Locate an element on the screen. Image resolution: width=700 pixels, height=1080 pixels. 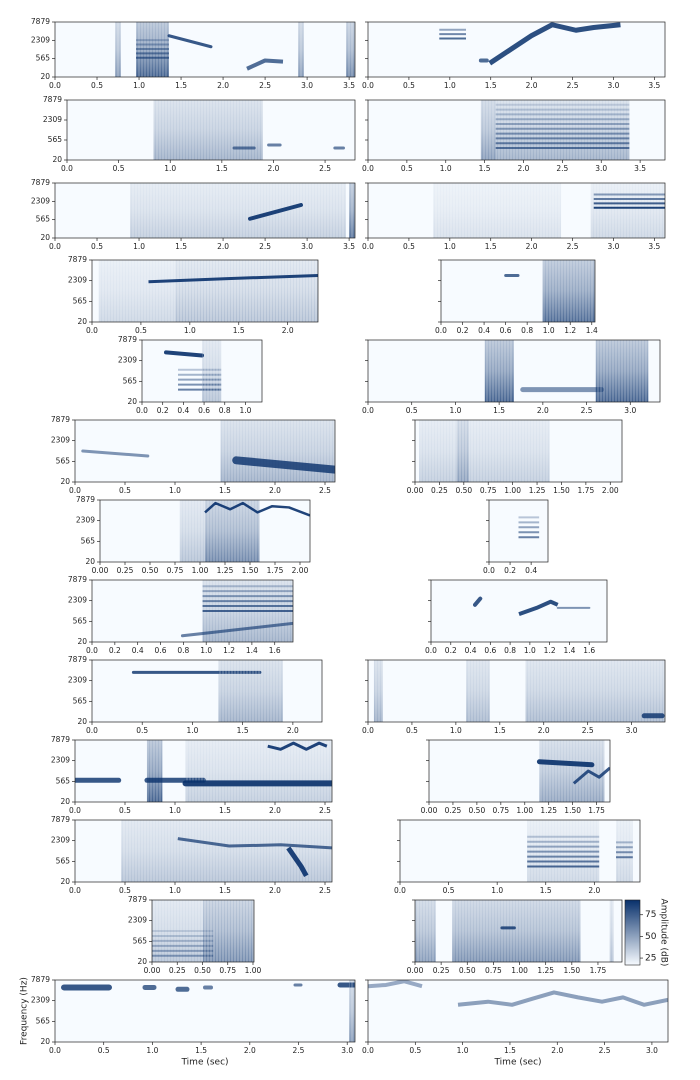
spectrogram-panel: 0.0 0.5 1.0 1.5 2.0 2.5 3.0 is located at coordinates (514, 697).